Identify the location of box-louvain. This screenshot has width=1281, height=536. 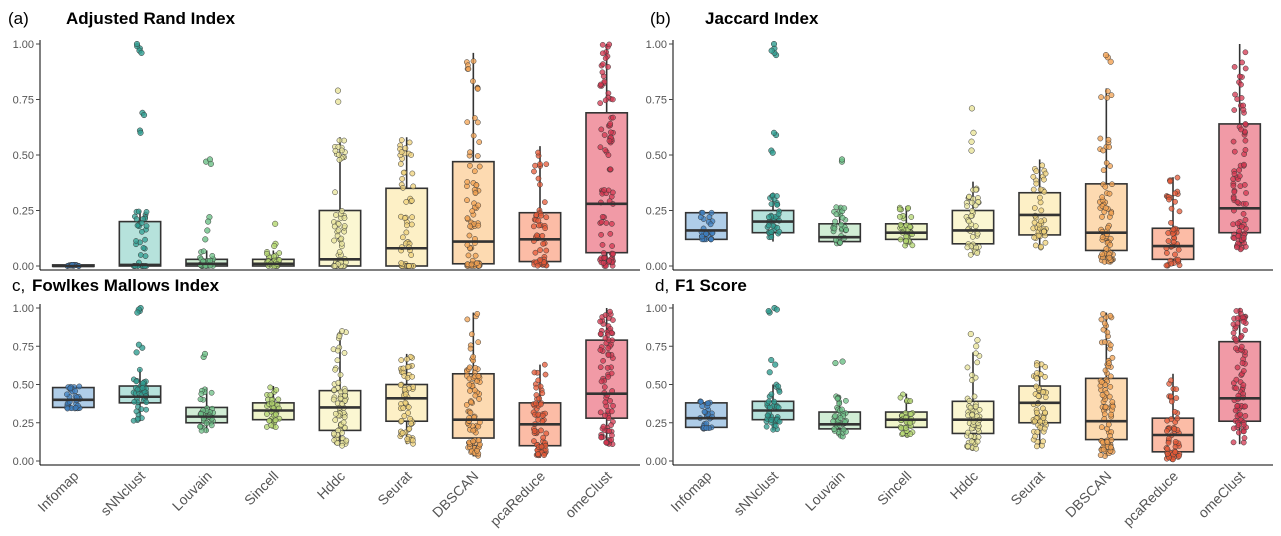
(207, 212).